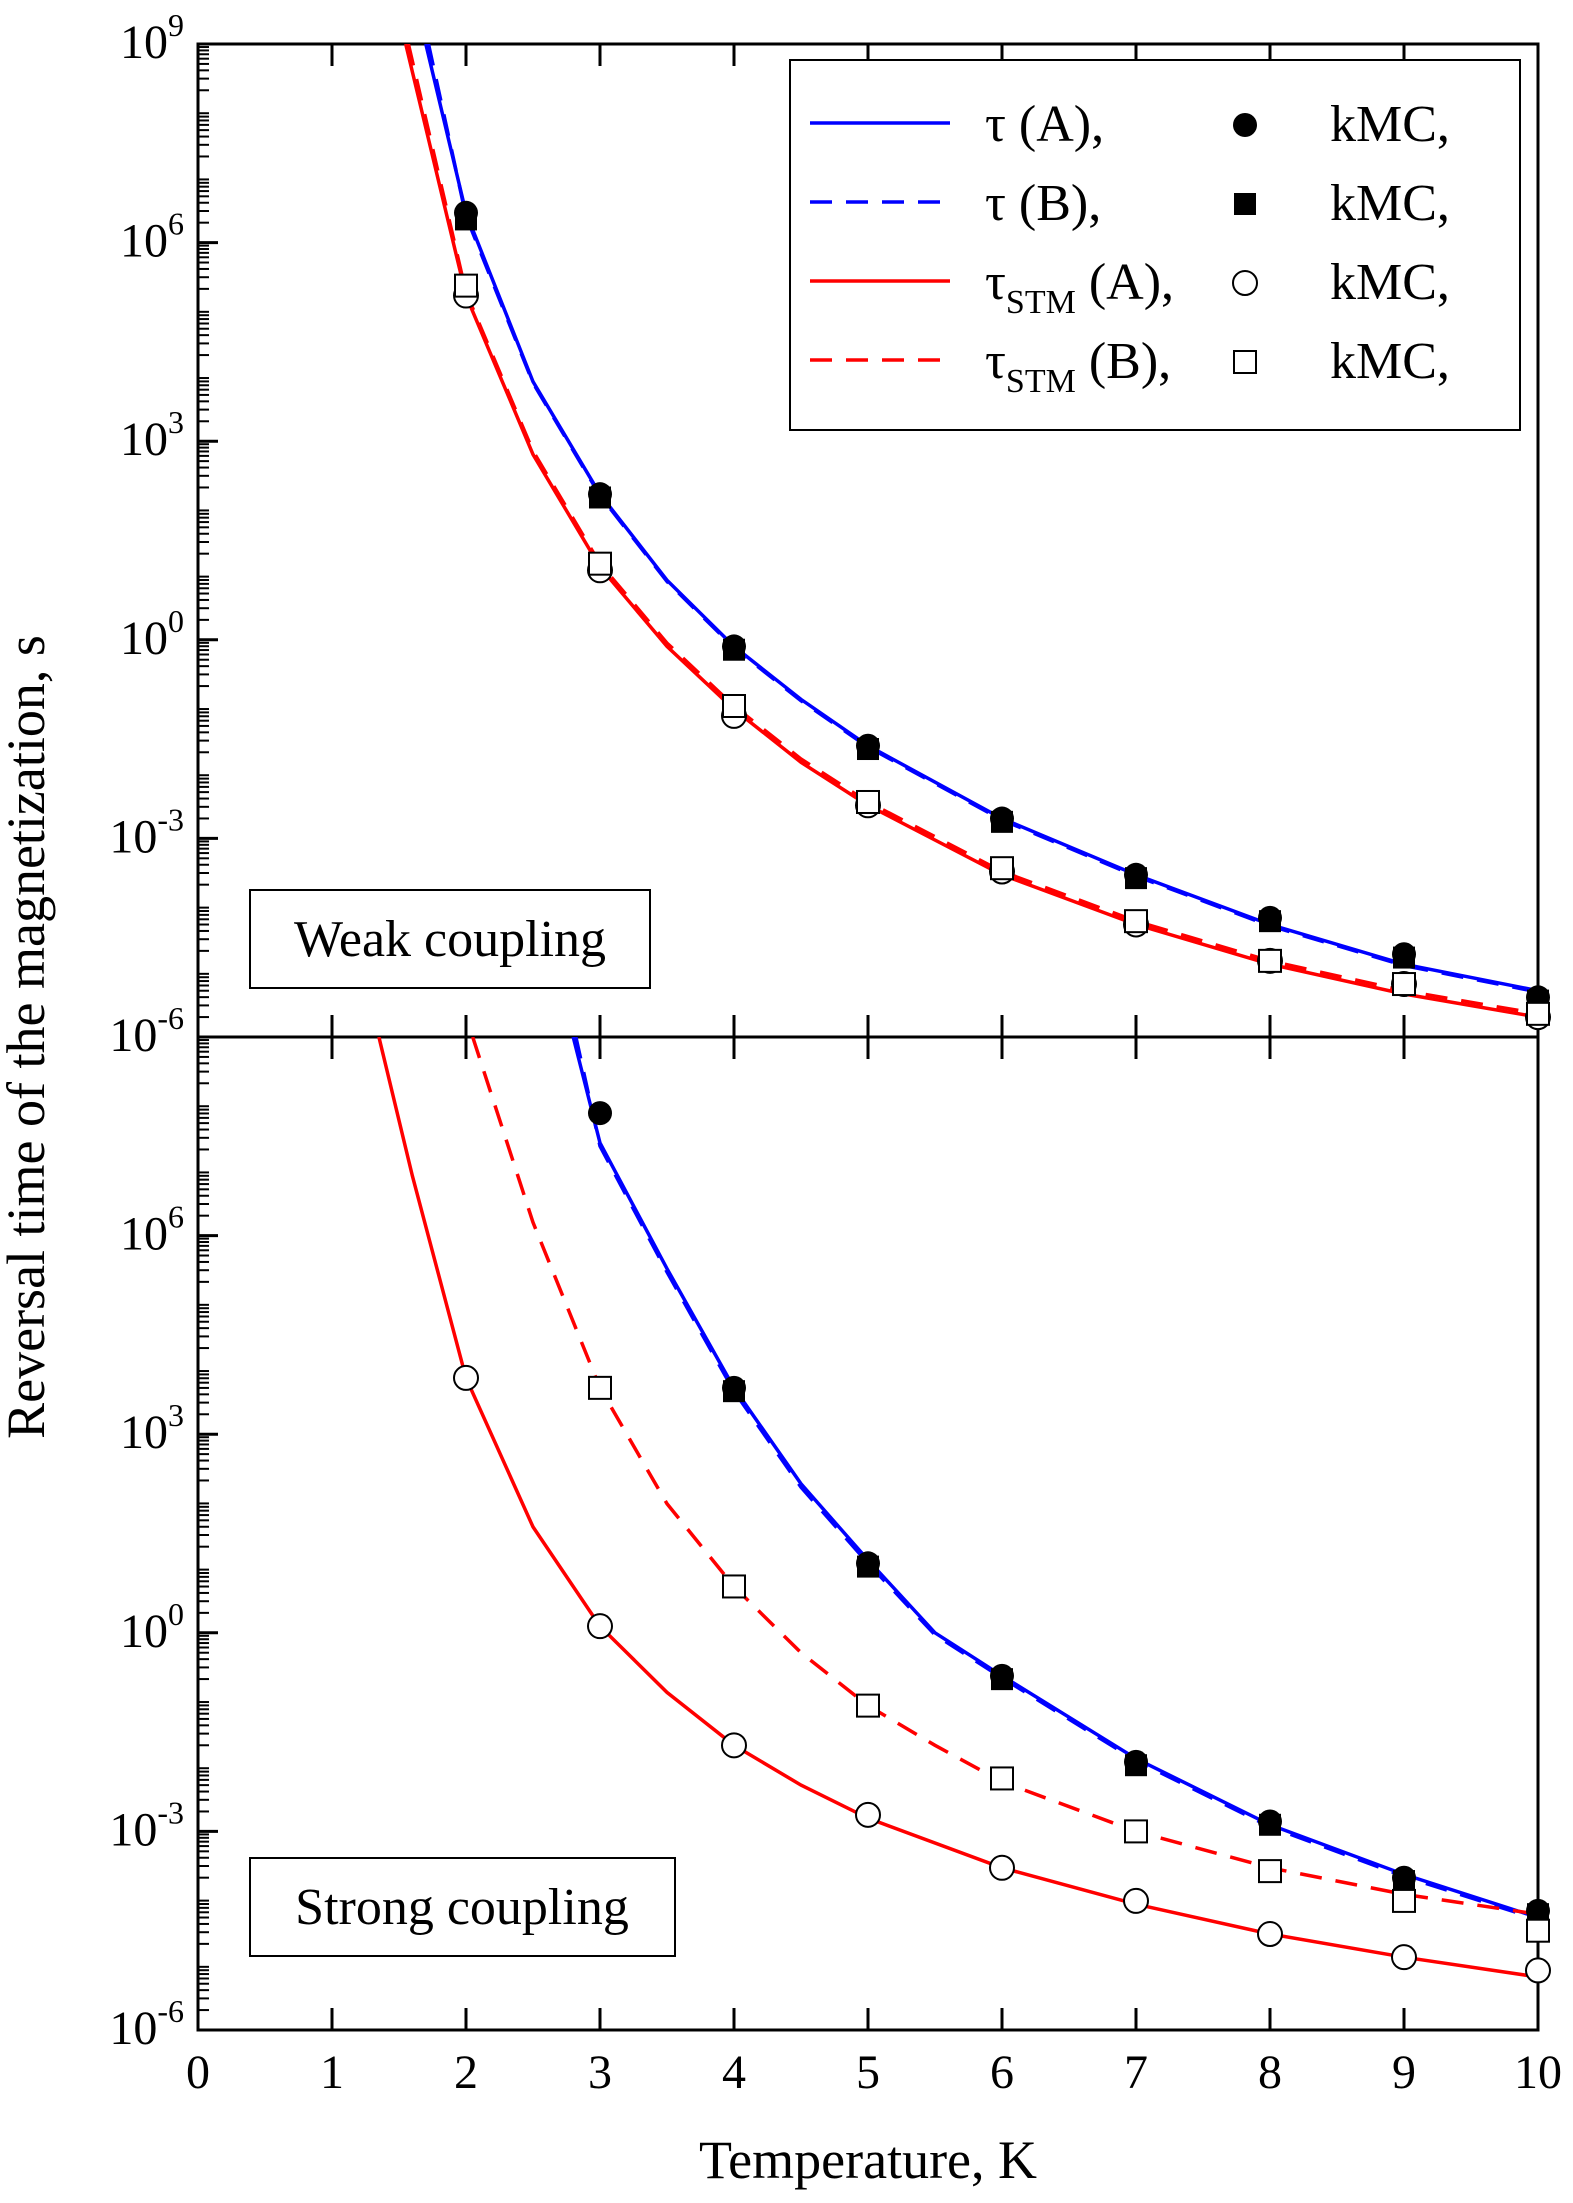 Image resolution: width=1573 pixels, height=2203 pixels. I want to click on bottom-y-tick-label: 10³, so click(152, 1428).